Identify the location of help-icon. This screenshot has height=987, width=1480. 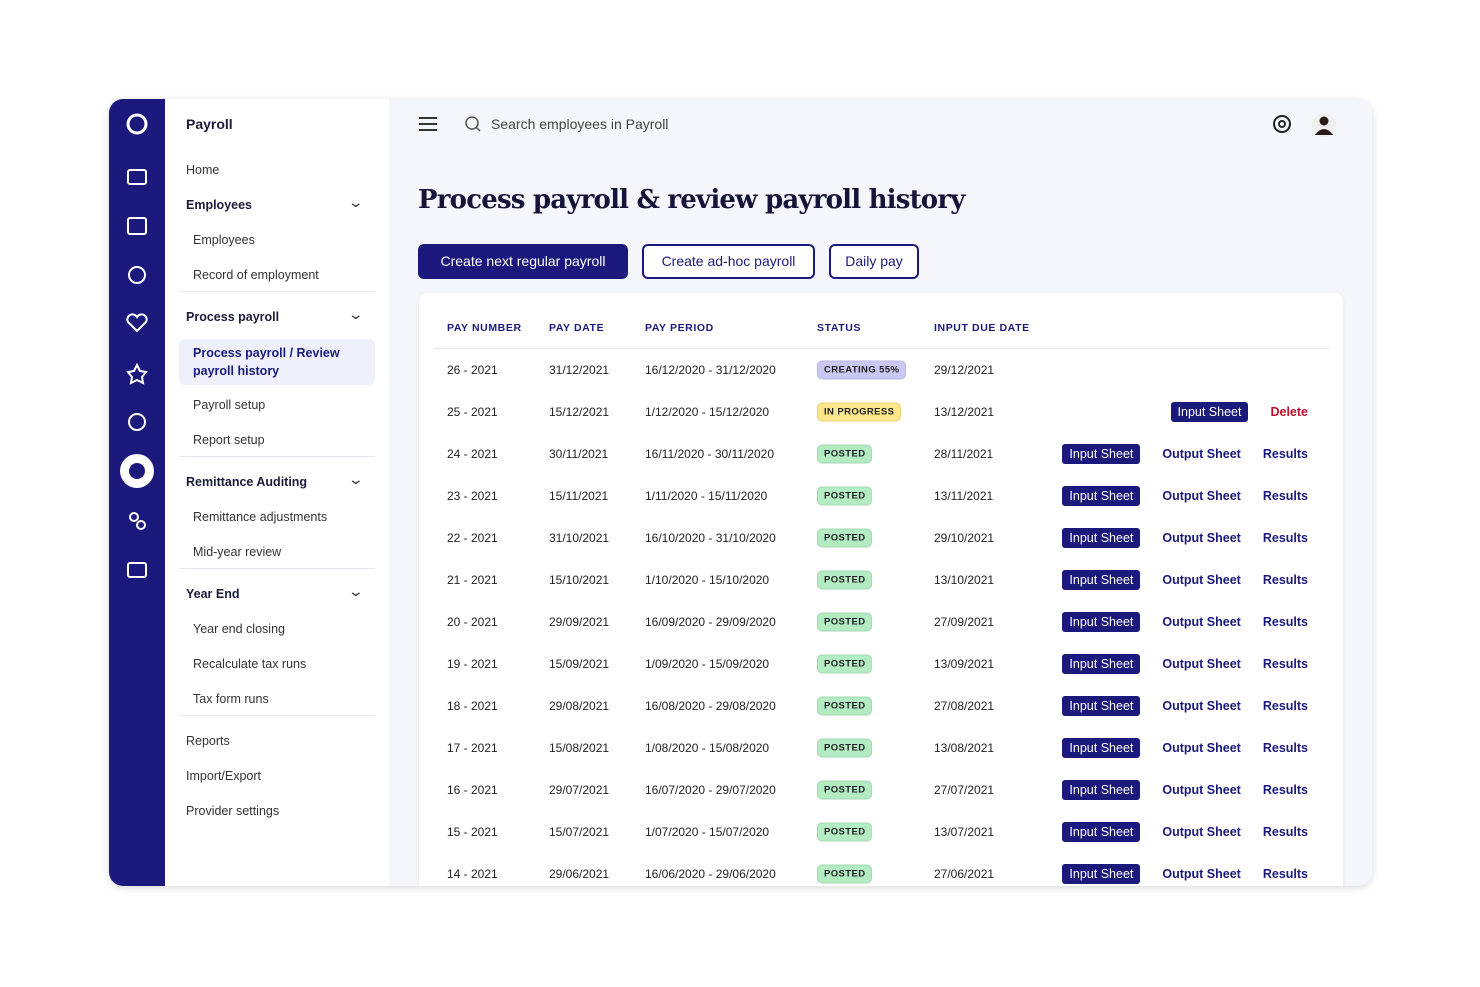
(1282, 124).